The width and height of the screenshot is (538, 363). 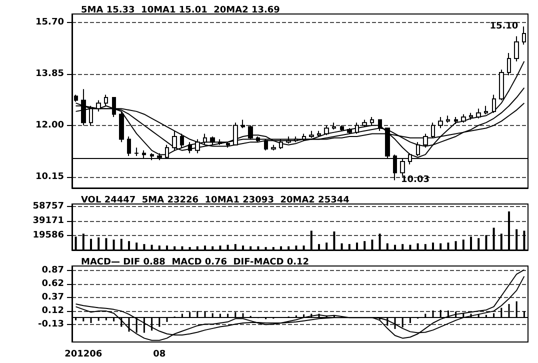 I want to click on y-tick-label: 0.62, so click(x=53, y=283).